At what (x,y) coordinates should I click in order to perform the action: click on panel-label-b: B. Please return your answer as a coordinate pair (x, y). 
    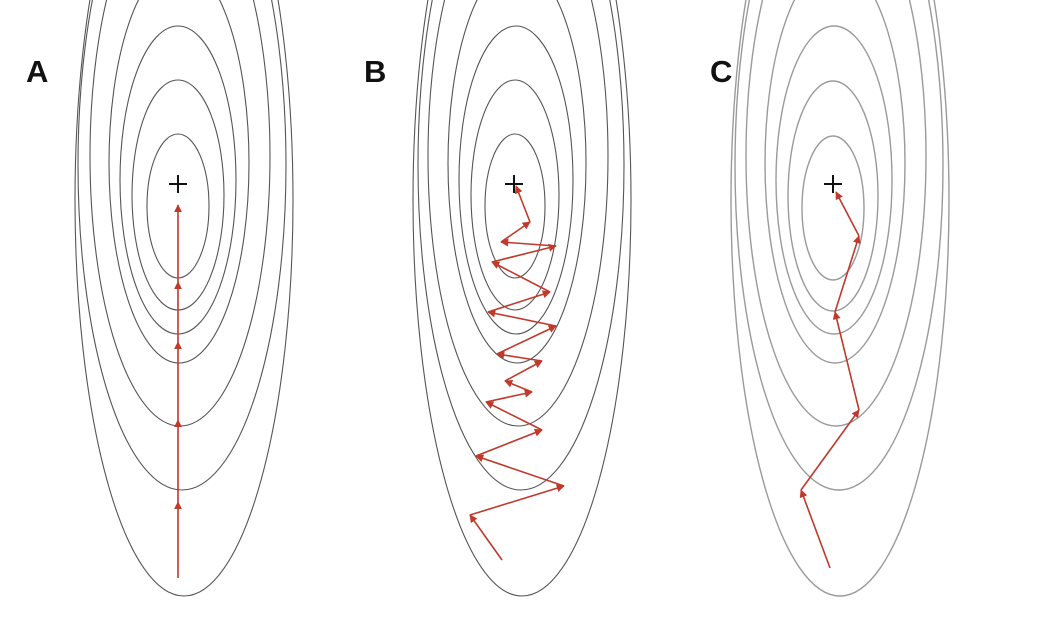
    Looking at the image, I should click on (375, 71).